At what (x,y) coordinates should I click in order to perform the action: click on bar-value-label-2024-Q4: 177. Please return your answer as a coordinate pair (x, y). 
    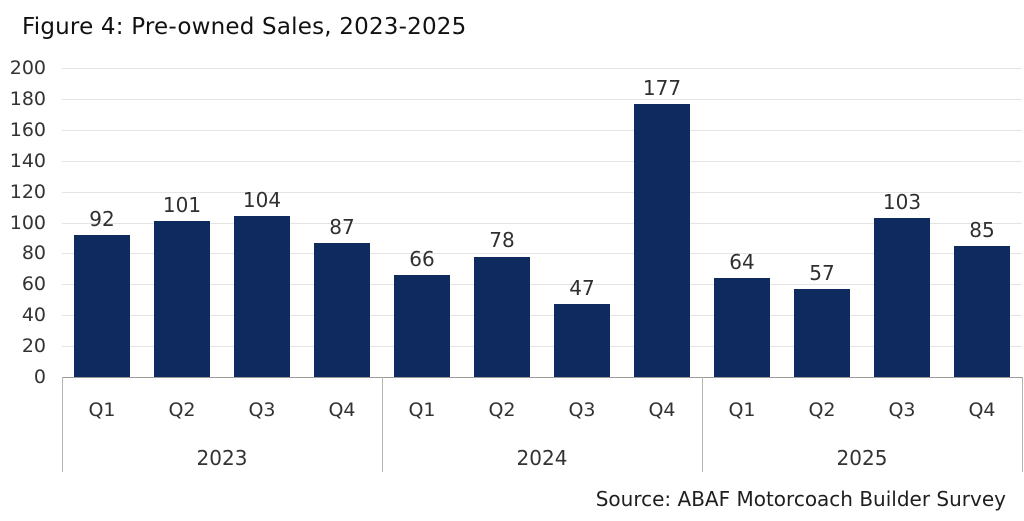
    Looking at the image, I should click on (662, 87).